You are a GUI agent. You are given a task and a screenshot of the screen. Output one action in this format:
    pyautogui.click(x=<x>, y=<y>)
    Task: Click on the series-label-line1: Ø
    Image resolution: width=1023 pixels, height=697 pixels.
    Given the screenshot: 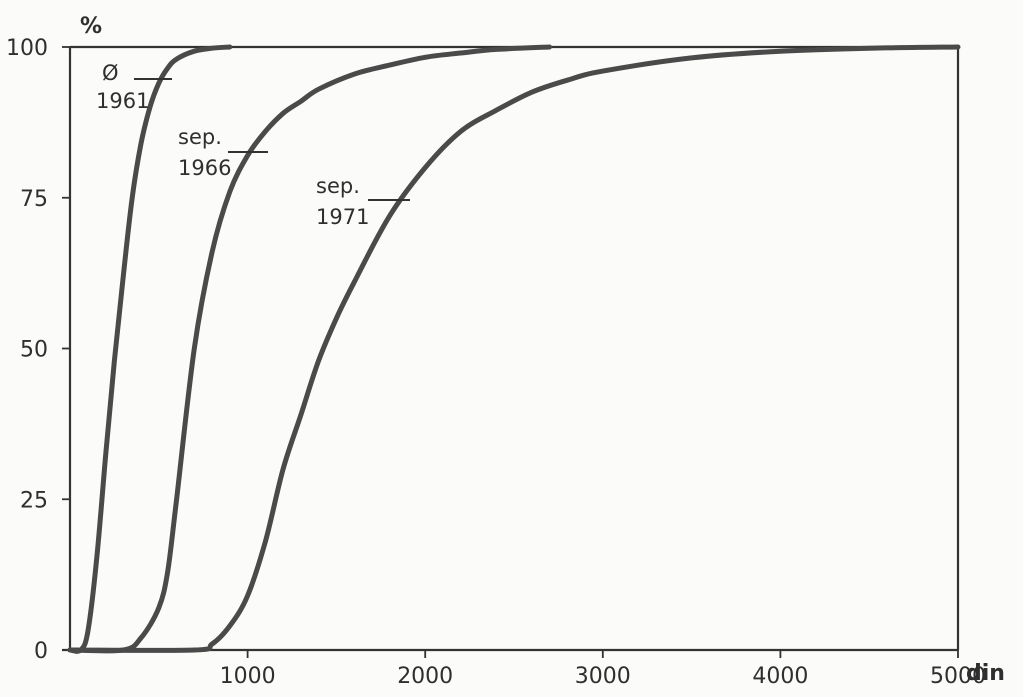 What is the action you would take?
    pyautogui.click(x=110, y=73)
    